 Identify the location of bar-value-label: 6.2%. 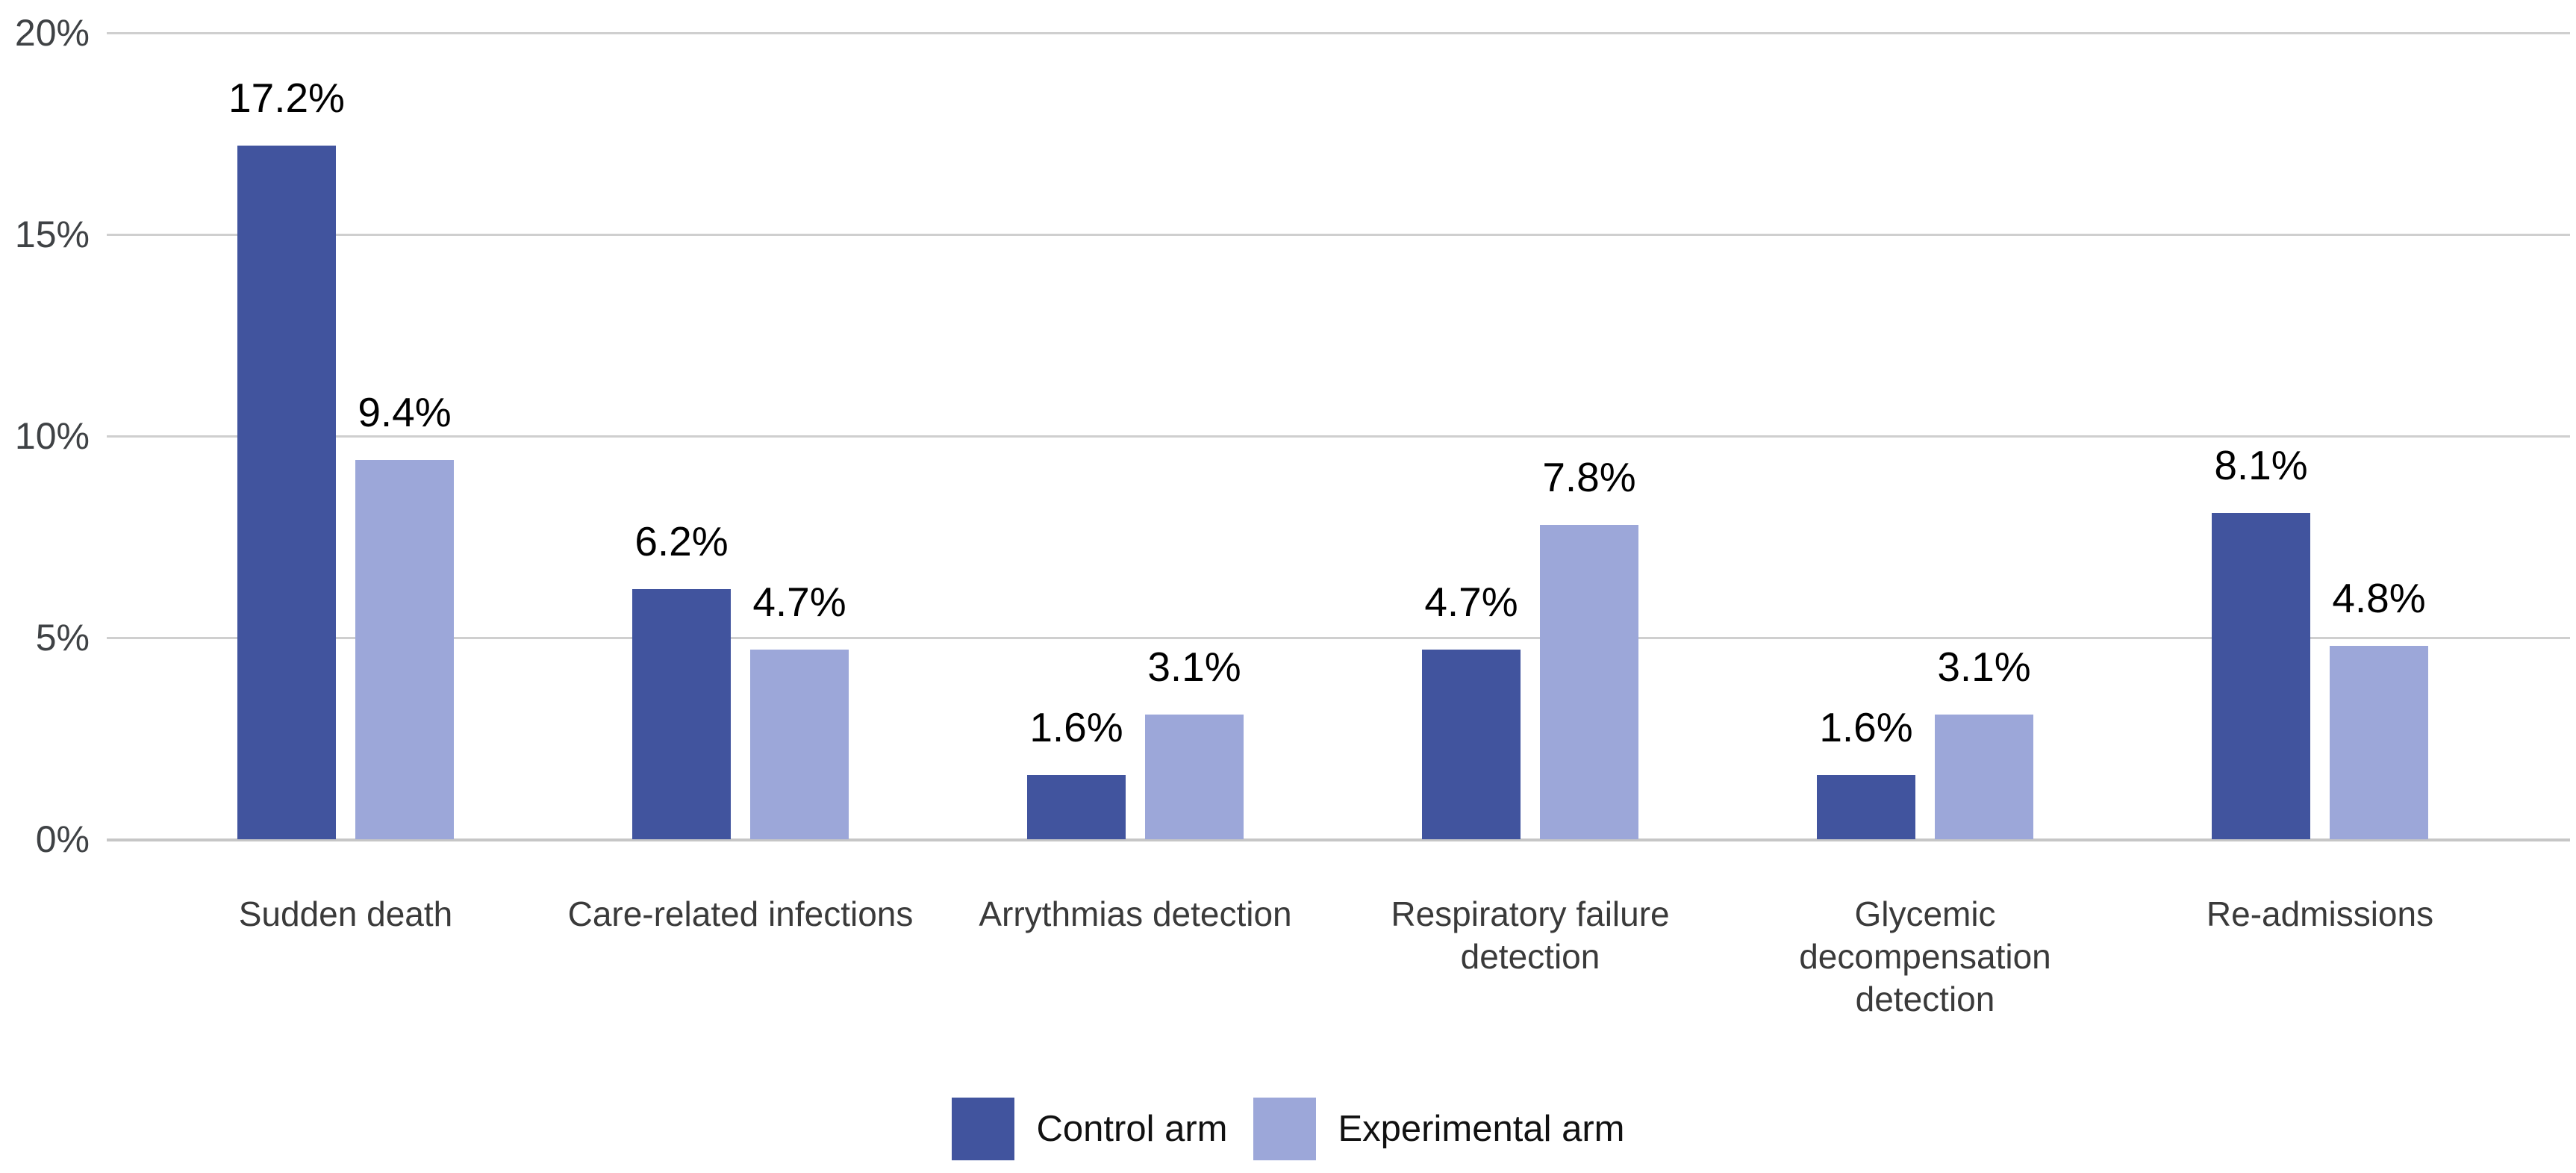
(681, 541).